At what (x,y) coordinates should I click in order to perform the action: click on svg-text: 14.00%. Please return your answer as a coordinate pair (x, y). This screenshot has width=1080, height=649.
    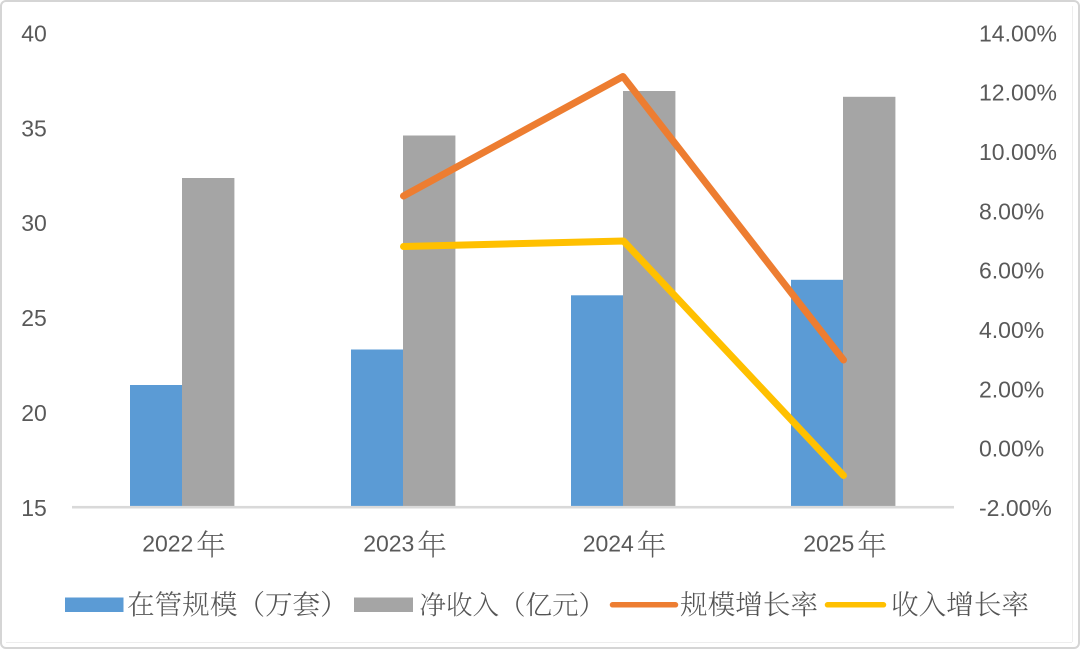
    Looking at the image, I should click on (1018, 33).